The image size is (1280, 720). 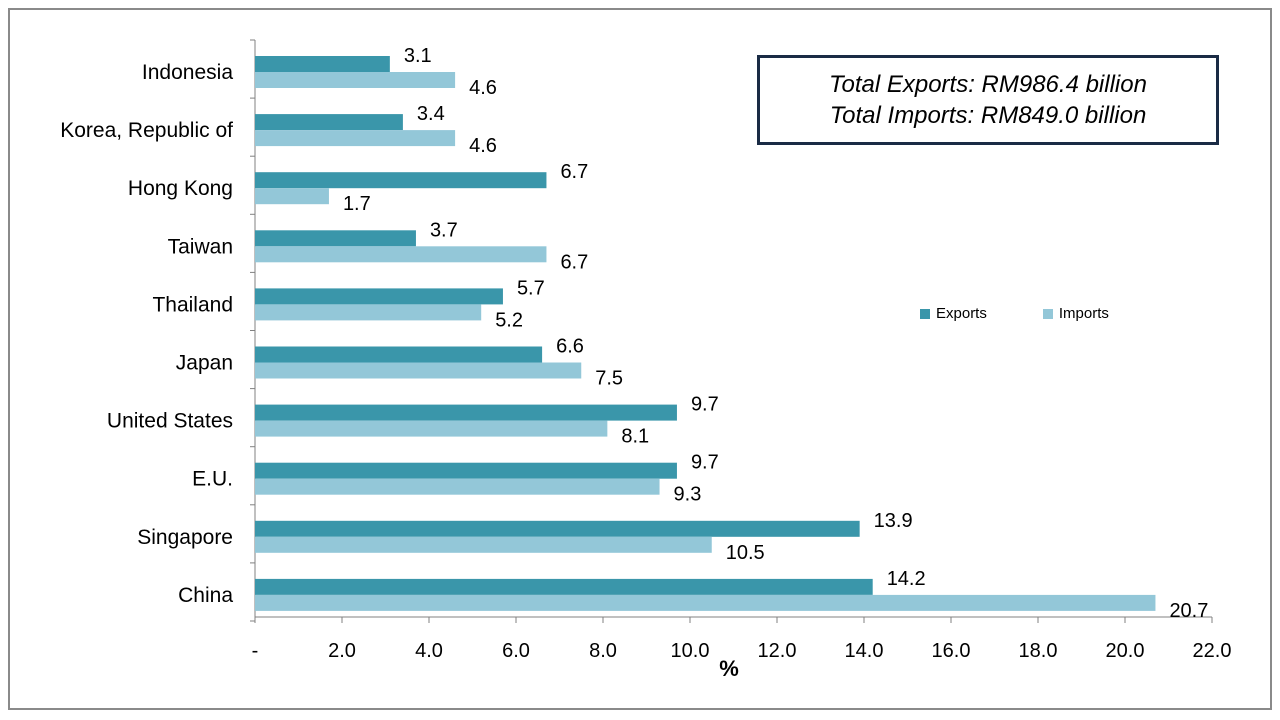 I want to click on legend-item-exports: Exports, so click(x=953, y=313).